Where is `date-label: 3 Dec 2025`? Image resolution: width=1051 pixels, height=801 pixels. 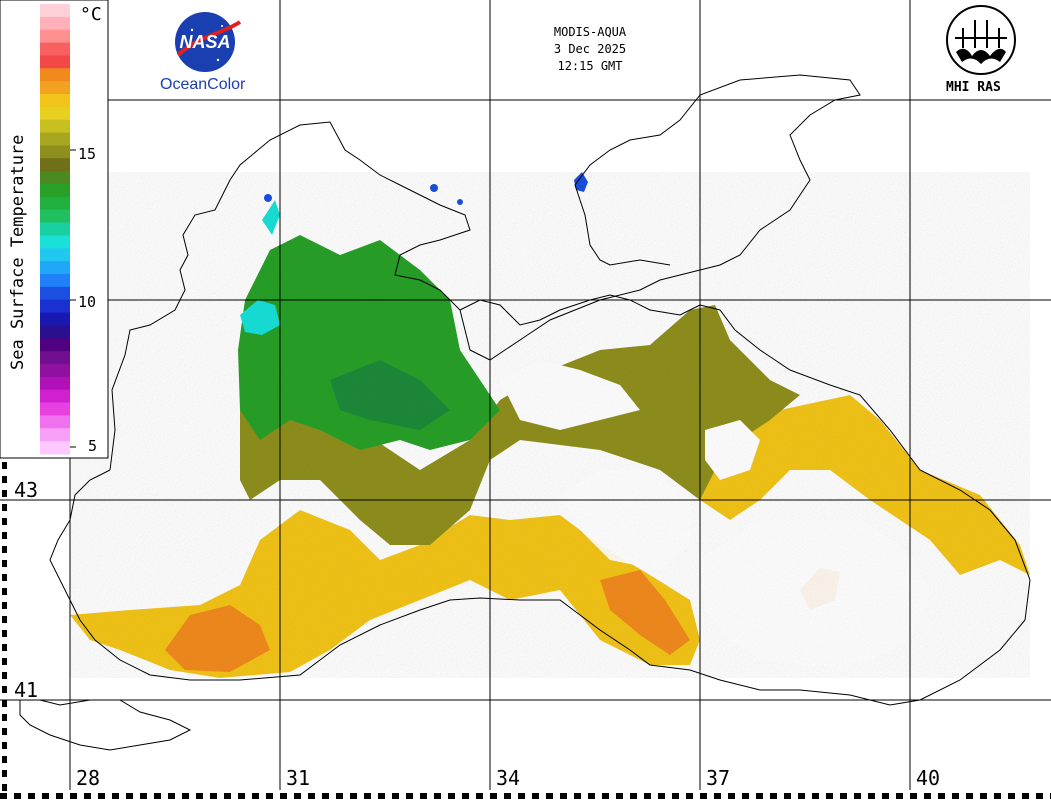 date-label: 3 Dec 2025 is located at coordinates (590, 49).